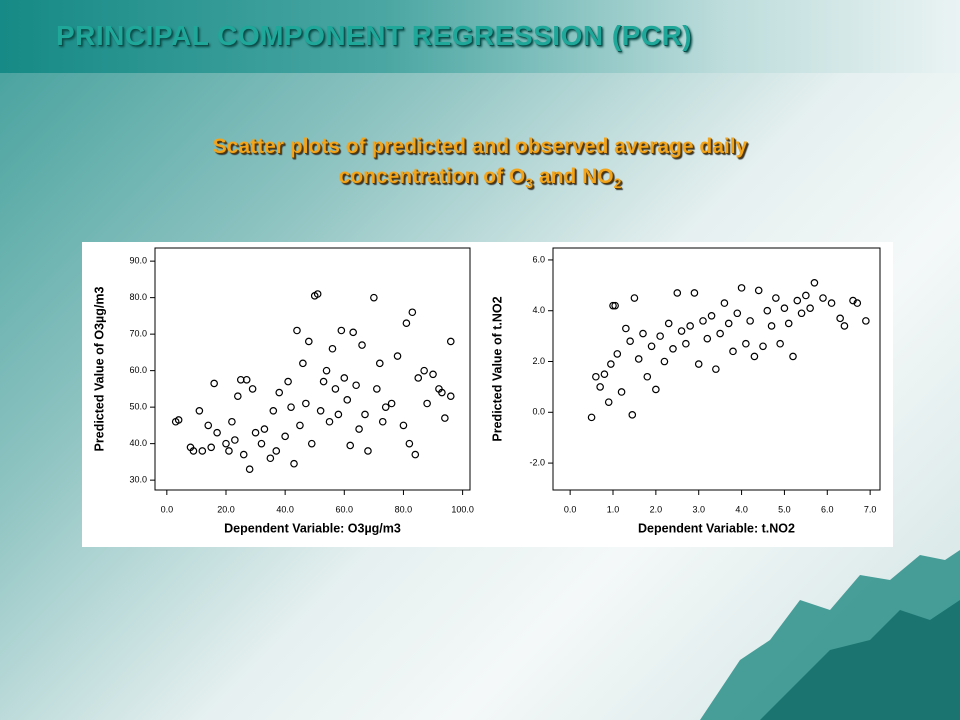  Describe the element at coordinates (404, 509) in the screenshot. I see `x-tick-label: 80.0` at that location.